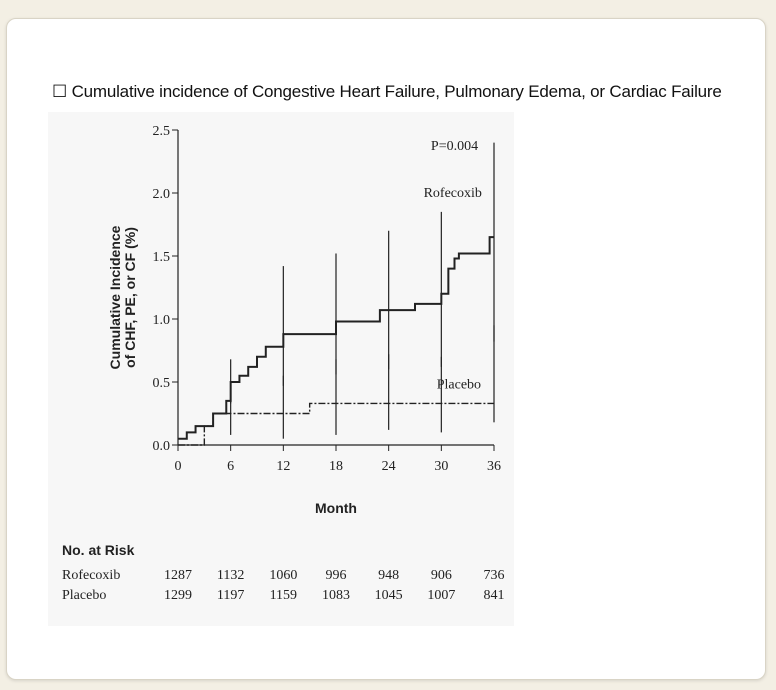  Describe the element at coordinates (98, 550) in the screenshot. I see `risk-table-title: No. at Risk` at that location.